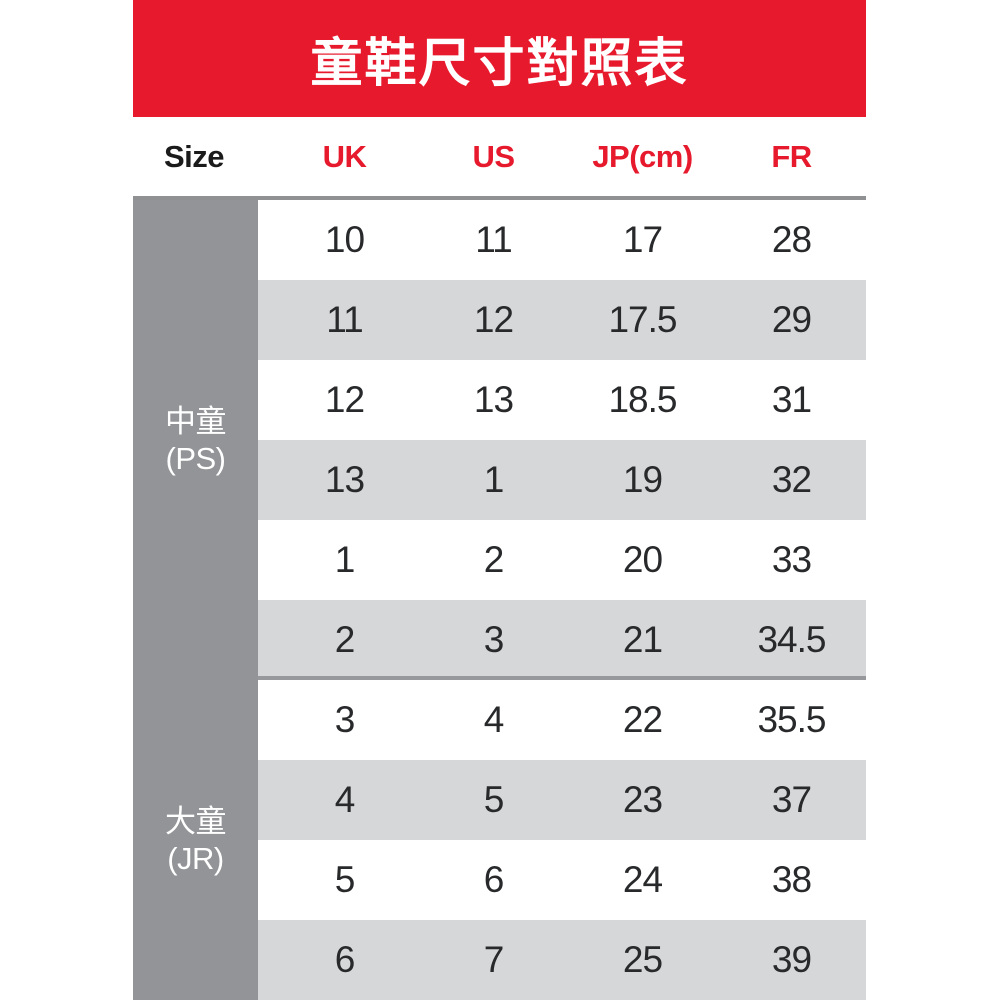  I want to click on cell-us: 2, so click(494, 559).